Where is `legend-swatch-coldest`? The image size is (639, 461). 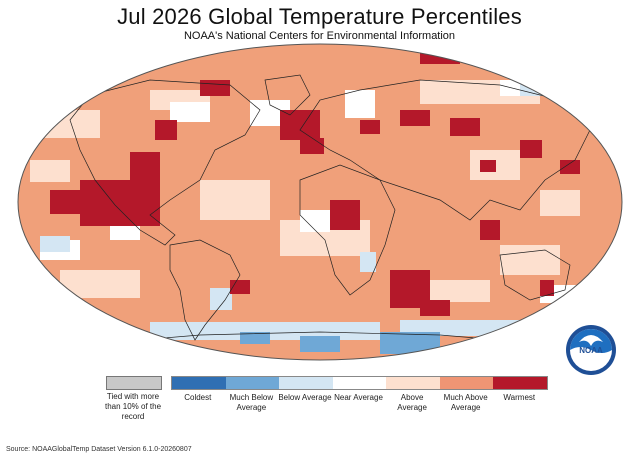
legend-swatch-coldest is located at coordinates (199, 383).